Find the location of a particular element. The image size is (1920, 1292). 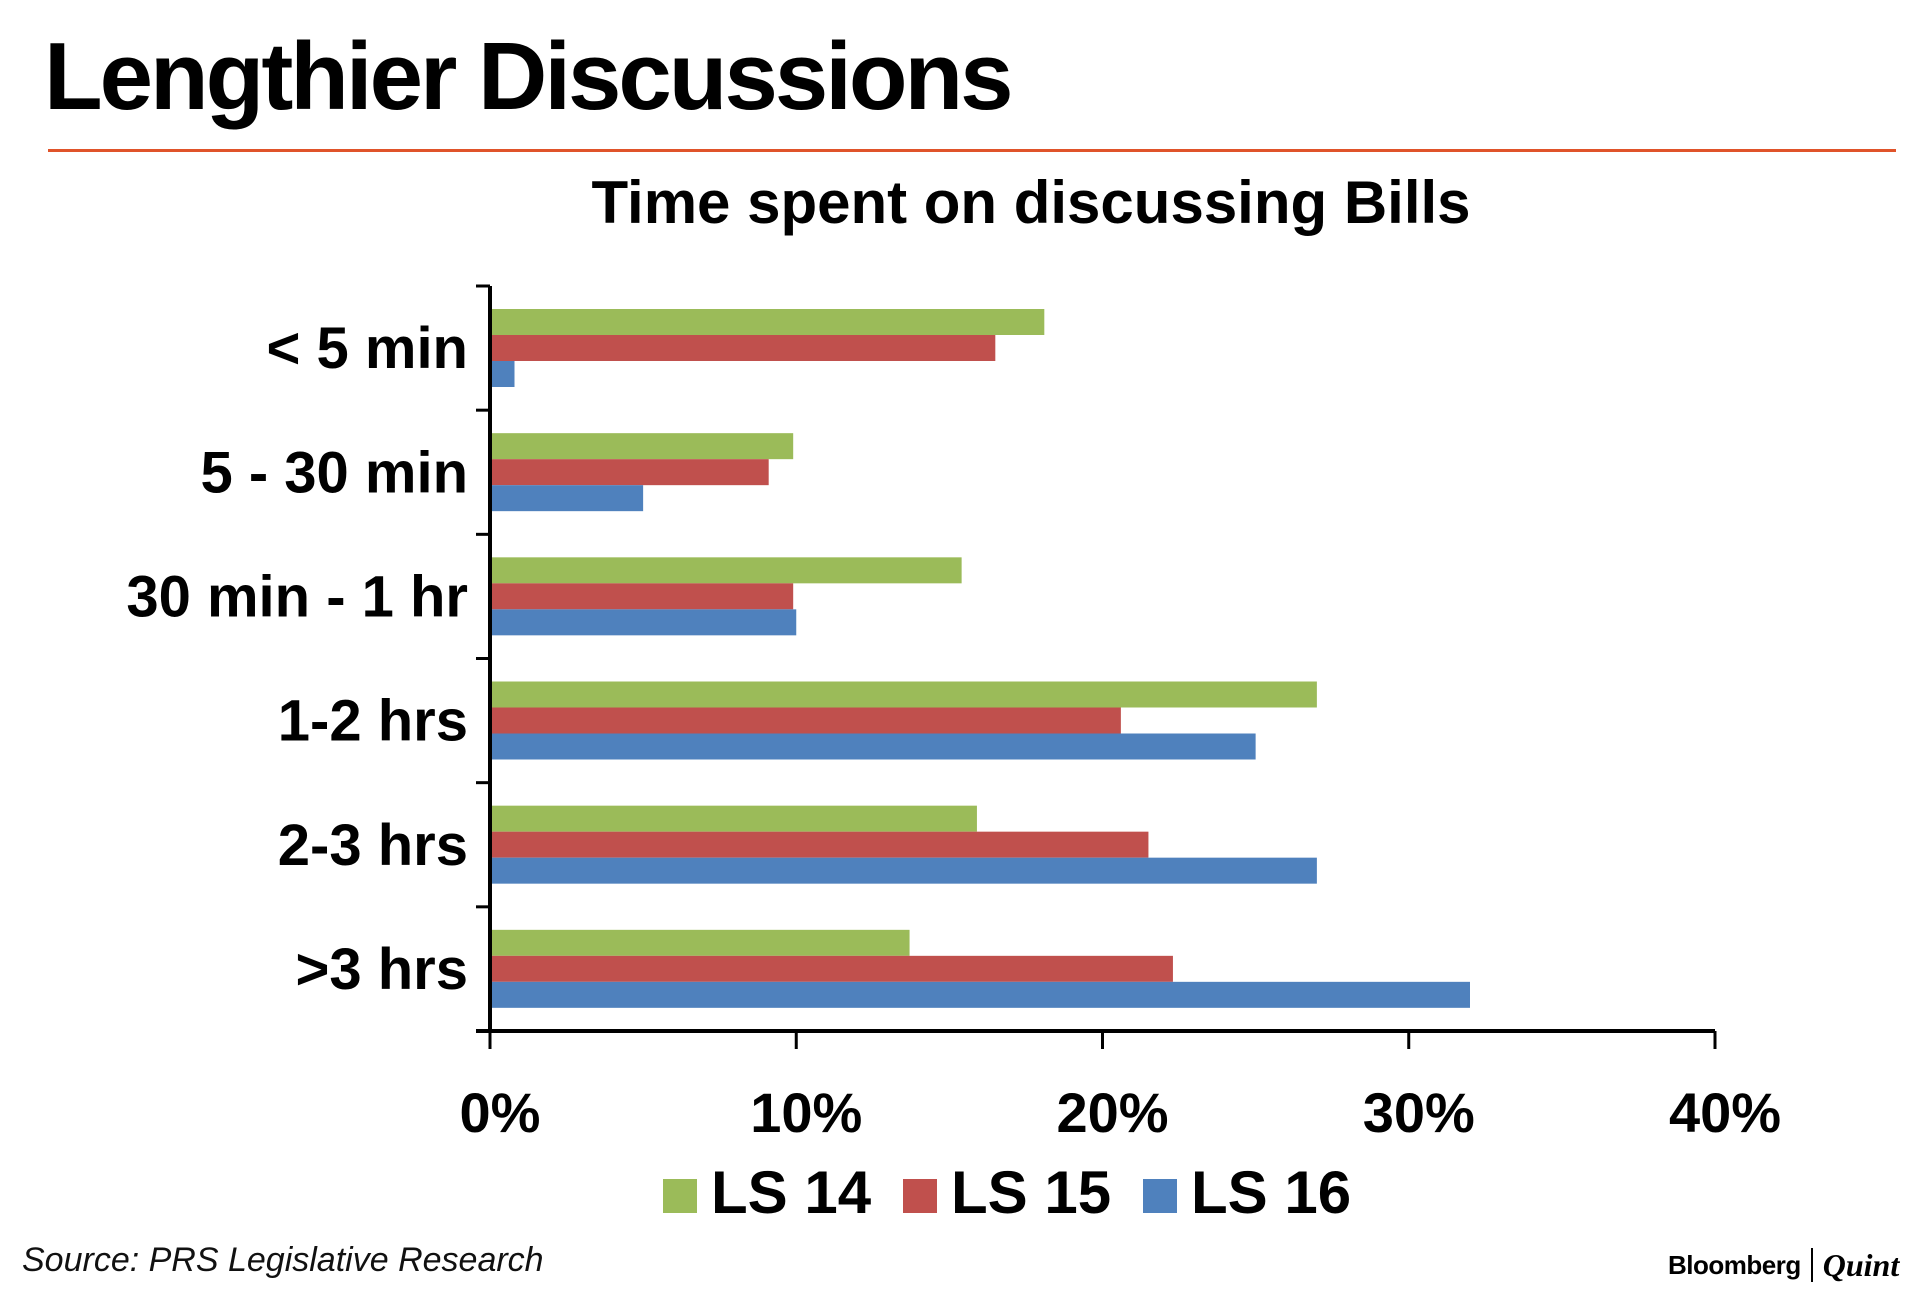

brand-logo: Bloomberg Quint is located at coordinates (1783, 1265).